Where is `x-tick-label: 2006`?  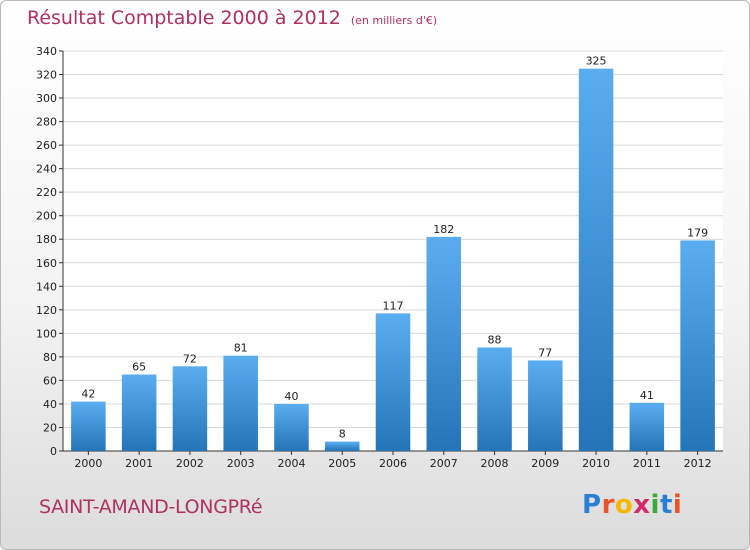
x-tick-label: 2006 is located at coordinates (393, 463).